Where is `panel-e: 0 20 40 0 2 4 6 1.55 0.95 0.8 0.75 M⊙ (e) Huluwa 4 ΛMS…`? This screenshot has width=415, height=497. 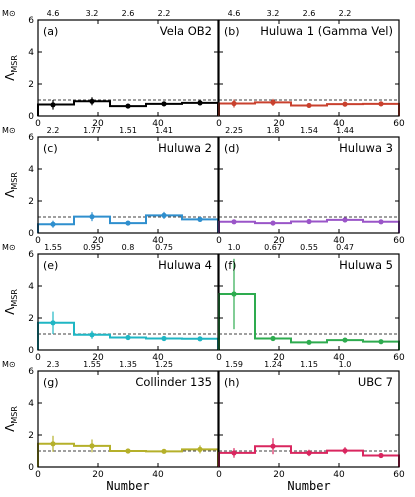
panel-e: 0 20 40 0 2 4 6 1.55 0.95 0.8 0.75 M⊙ (e) Huluwa 4 ΛMS… is located at coordinates (110, 303).